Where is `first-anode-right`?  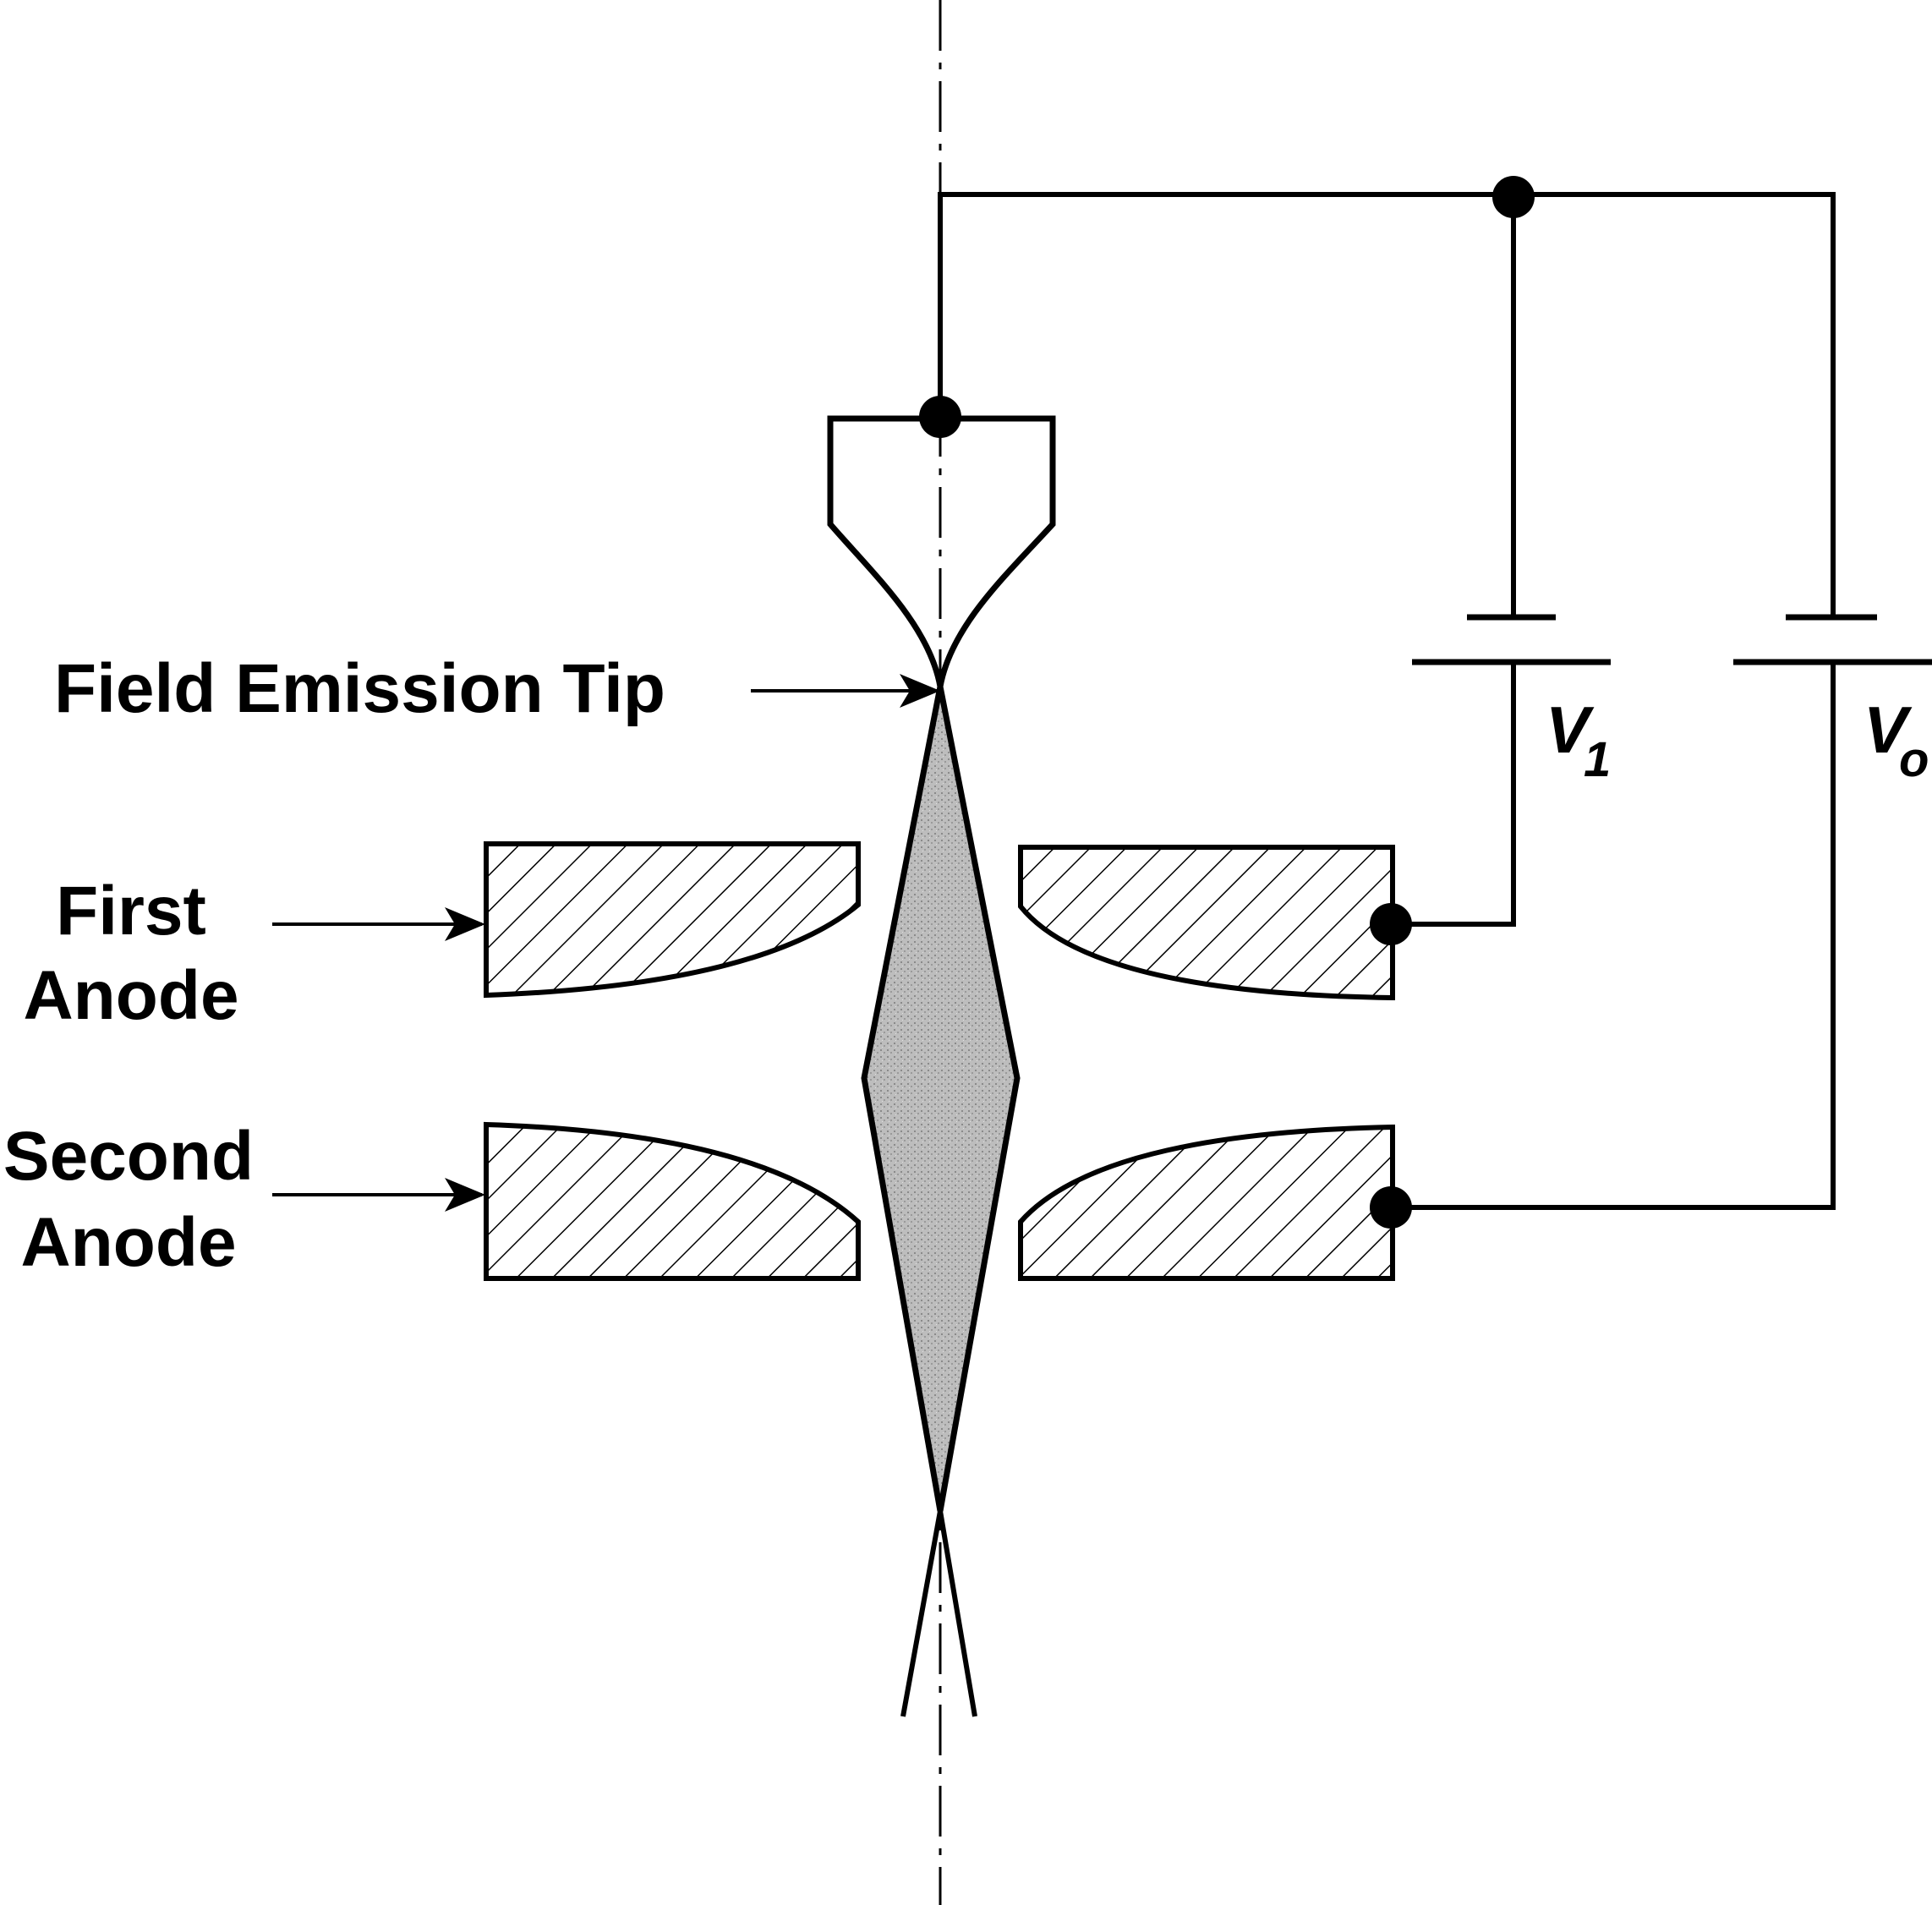 first-anode-right is located at coordinates (1206, 923).